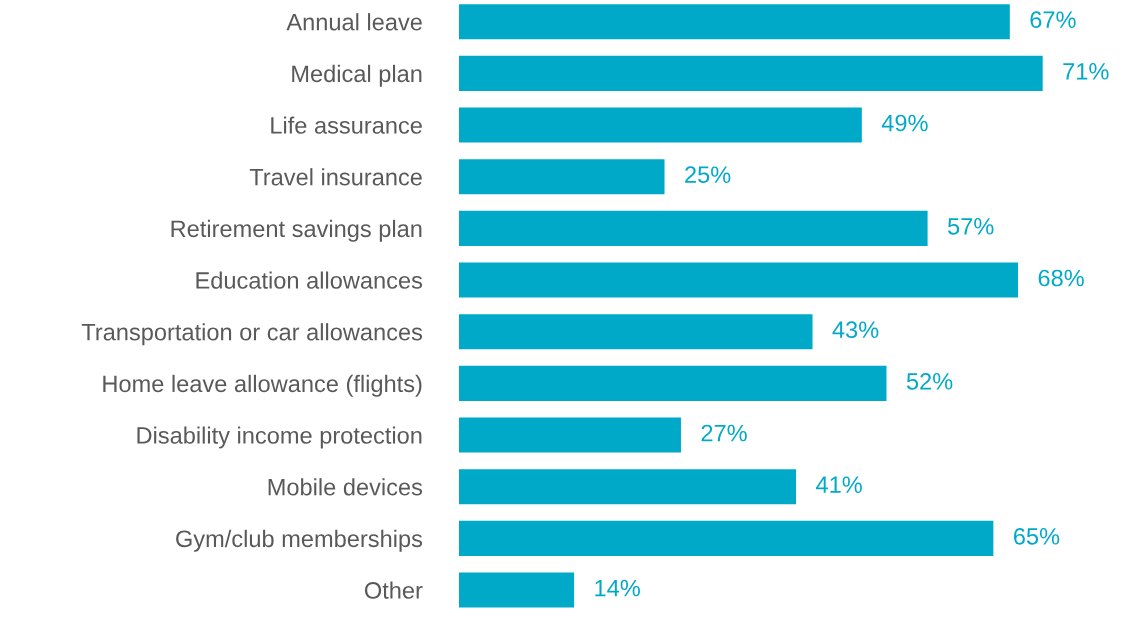 This screenshot has width=1139, height=620. What do you see at coordinates (279, 437) in the screenshot?
I see `y-tick-label: Disability income protection` at bounding box center [279, 437].